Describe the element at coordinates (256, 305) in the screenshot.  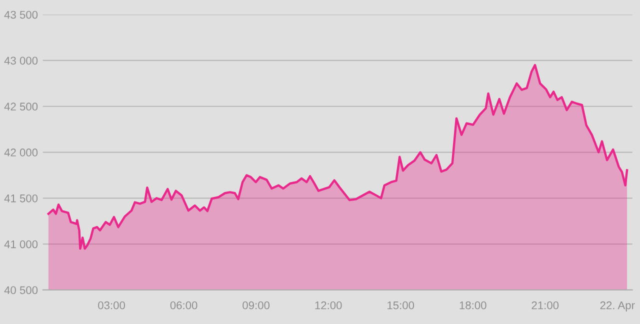
I see `x-tick-label: 09:00` at that location.